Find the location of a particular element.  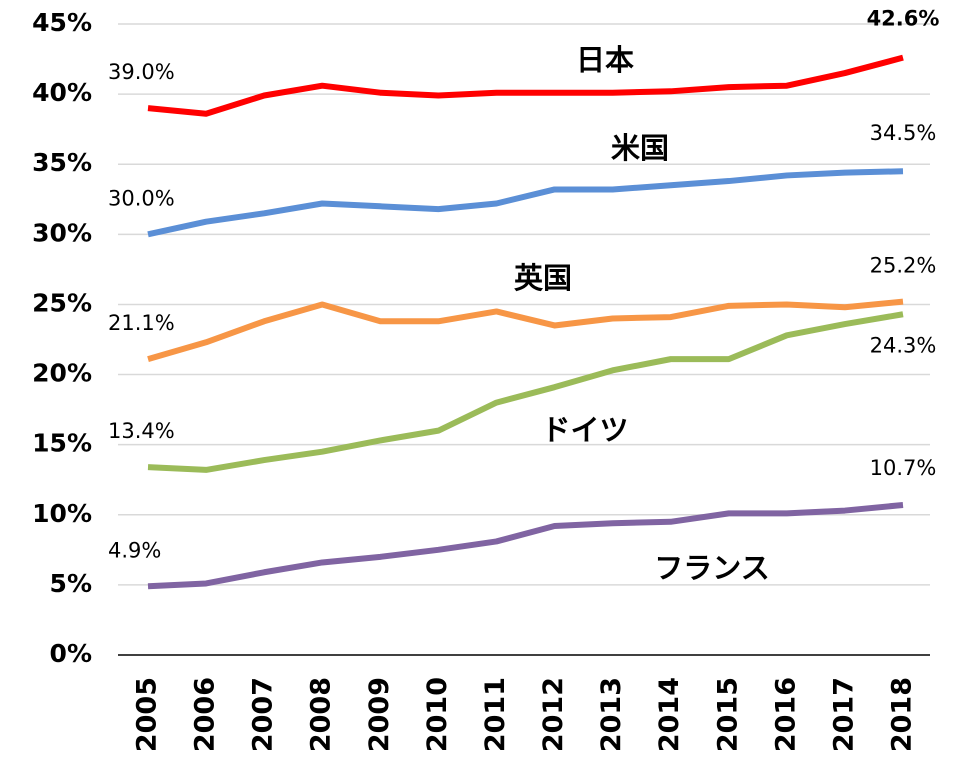

x-tick-label: 2014 is located at coordinates (669, 714).